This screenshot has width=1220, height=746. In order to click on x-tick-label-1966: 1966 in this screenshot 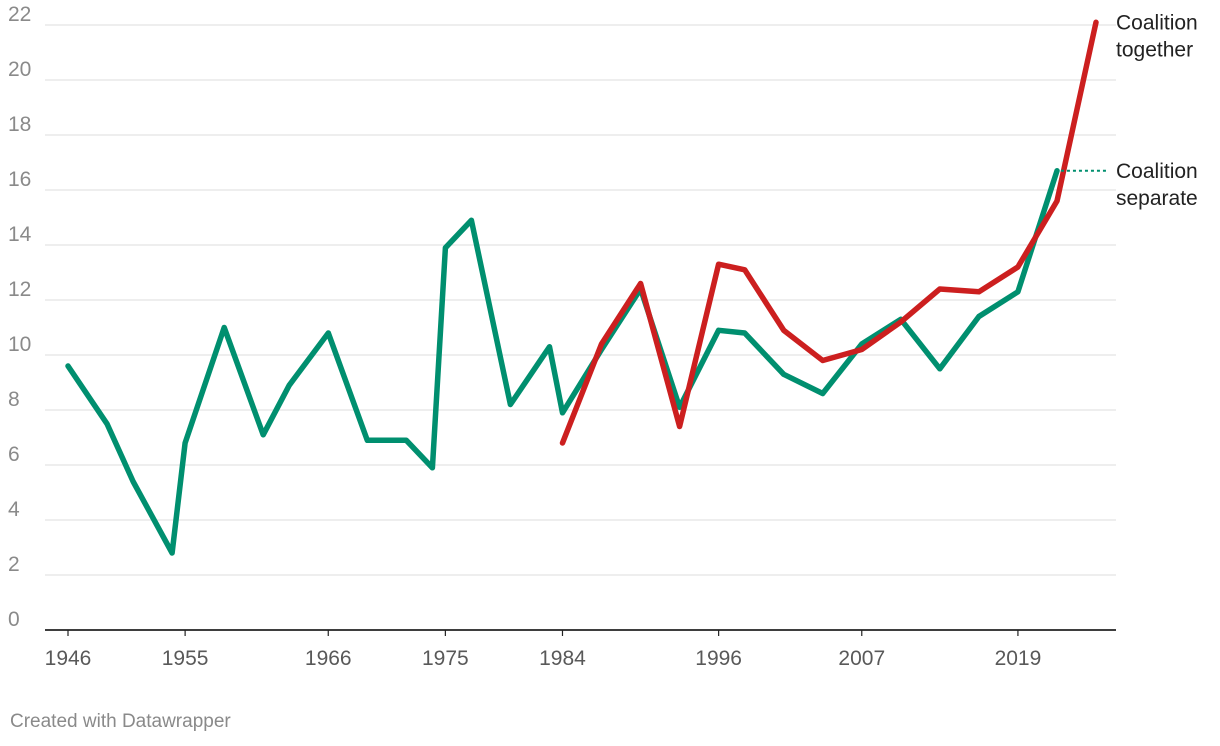, I will do `click(328, 658)`.